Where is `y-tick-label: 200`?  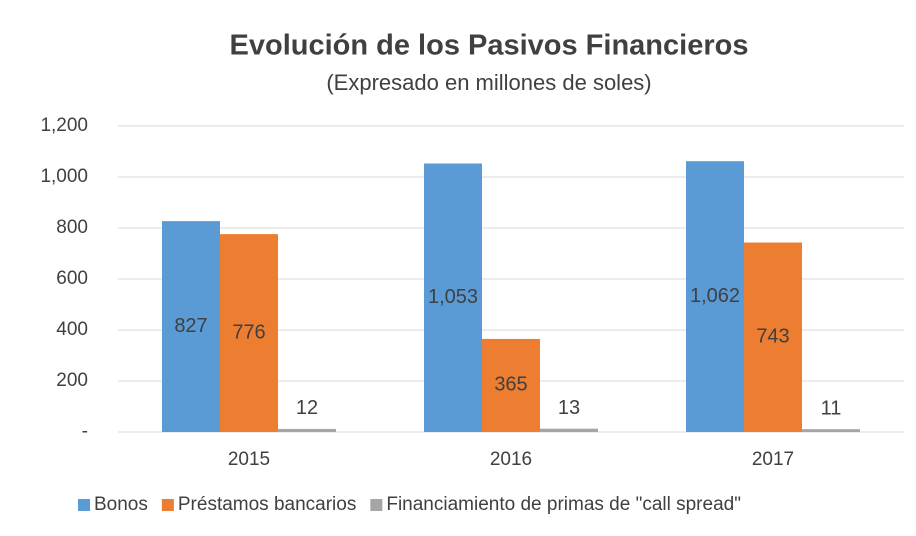
y-tick-label: 200 is located at coordinates (72, 380).